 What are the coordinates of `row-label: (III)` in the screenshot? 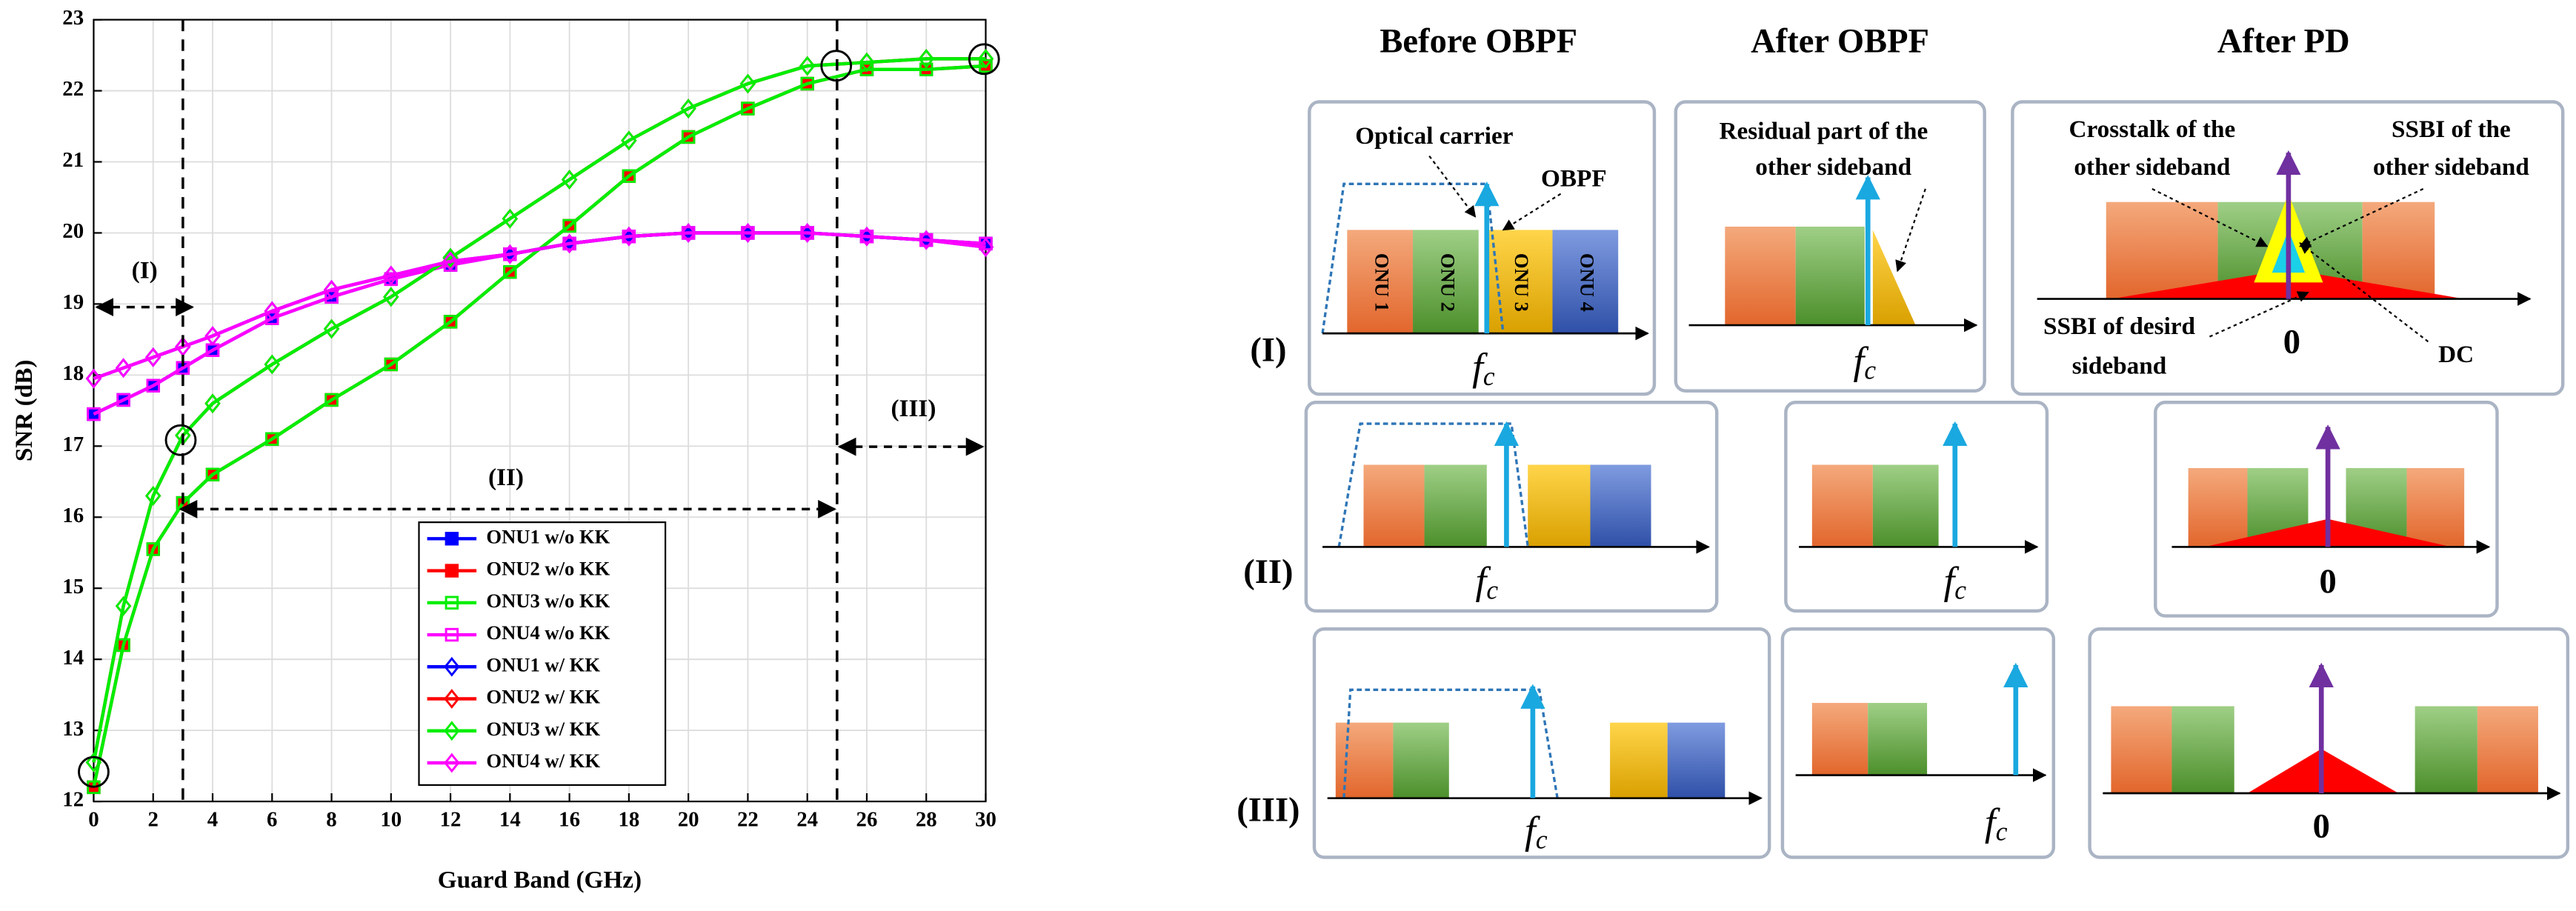 It's located at (1268, 810).